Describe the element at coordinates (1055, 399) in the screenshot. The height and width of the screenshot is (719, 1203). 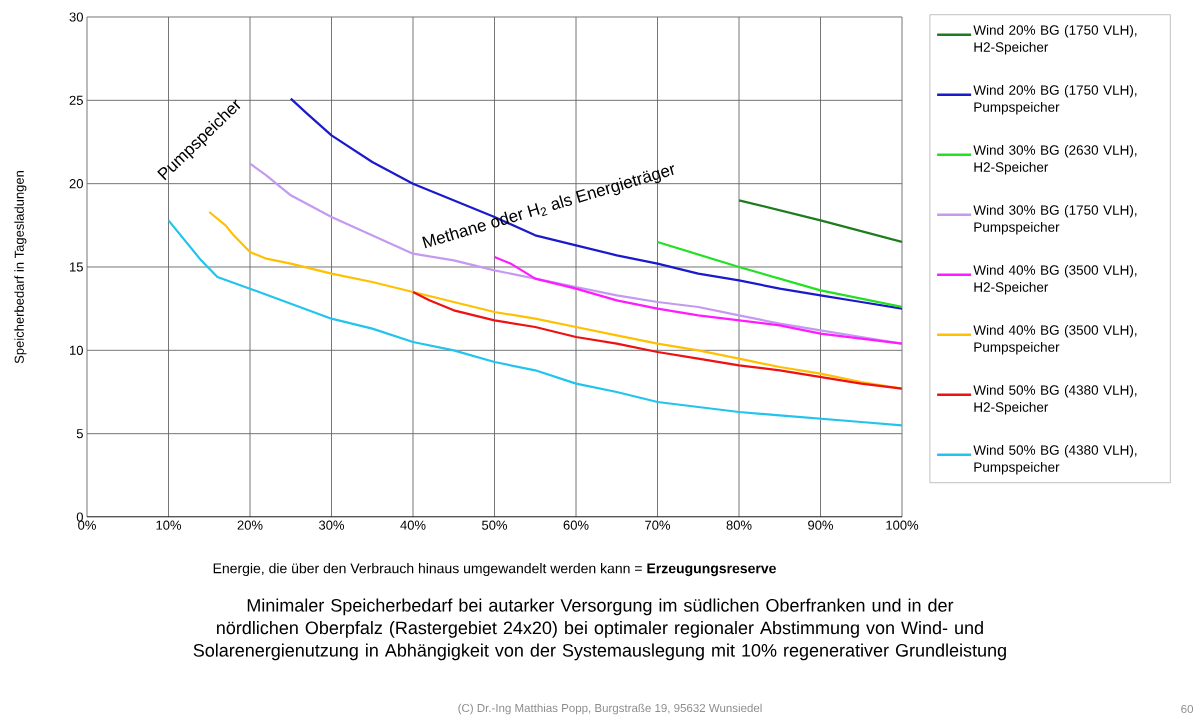
I see `legend-label: Wind 50% BG (4380 VLH), H2-Speicher` at that location.